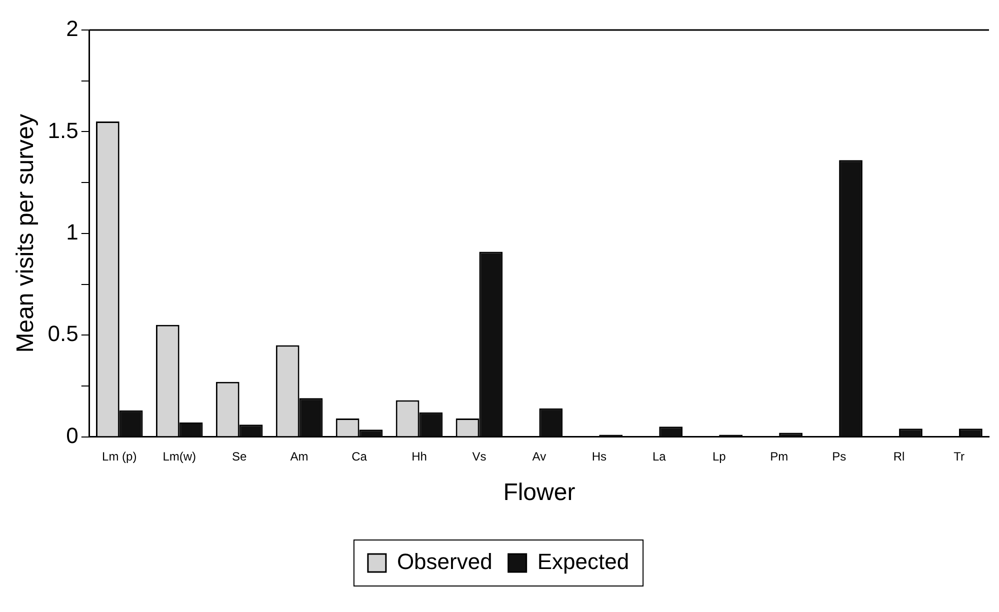  What do you see at coordinates (444, 561) in the screenshot?
I see `legend-label: Observed` at bounding box center [444, 561].